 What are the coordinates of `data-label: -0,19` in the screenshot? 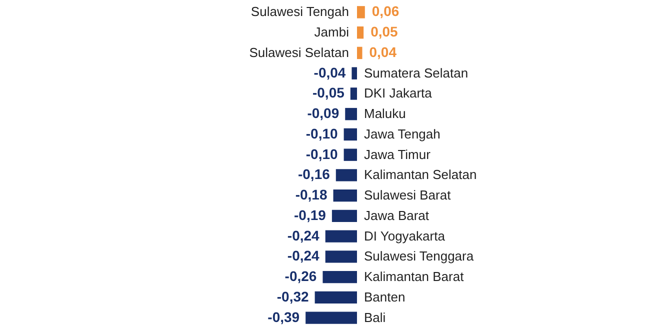 It's located at (310, 214).